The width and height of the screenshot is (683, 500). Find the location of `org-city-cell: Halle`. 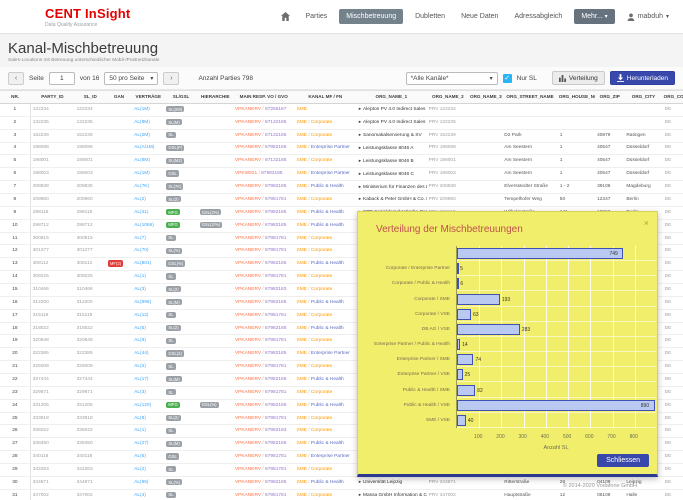

org-city-cell: Halle is located at coordinates (643, 494).